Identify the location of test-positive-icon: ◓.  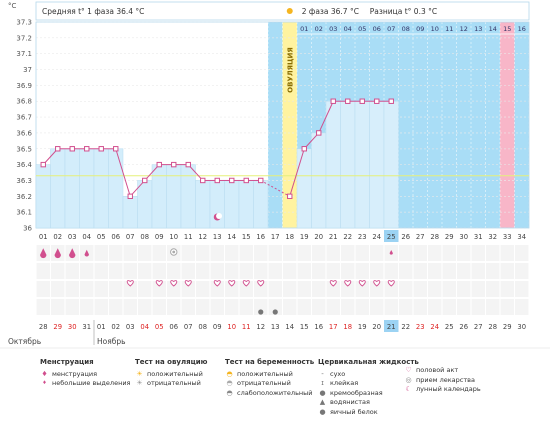
(229, 373).